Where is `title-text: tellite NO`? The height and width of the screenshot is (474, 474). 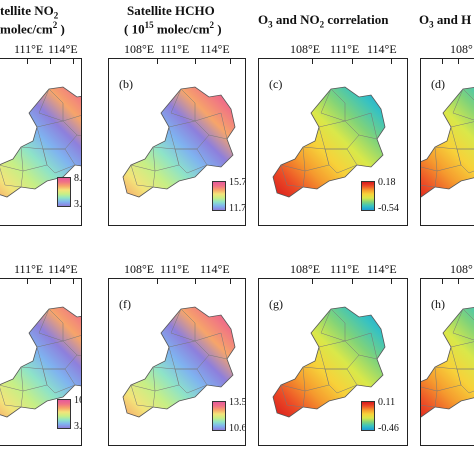 title-text: tellite NO is located at coordinates (27, 10).